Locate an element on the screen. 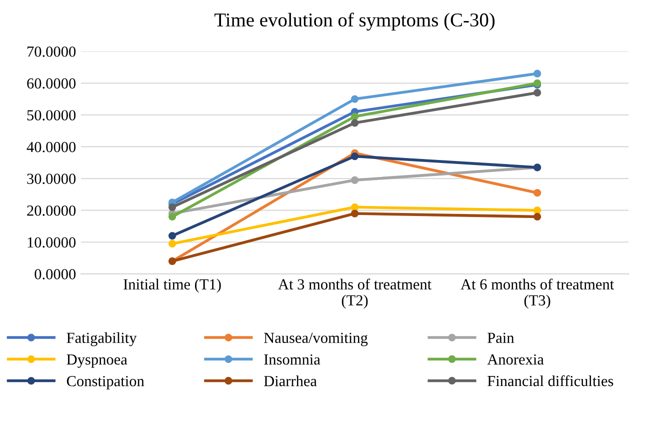 The width and height of the screenshot is (648, 428). chart-title: Time evolution of symptoms (C-30) is located at coordinates (354, 21).